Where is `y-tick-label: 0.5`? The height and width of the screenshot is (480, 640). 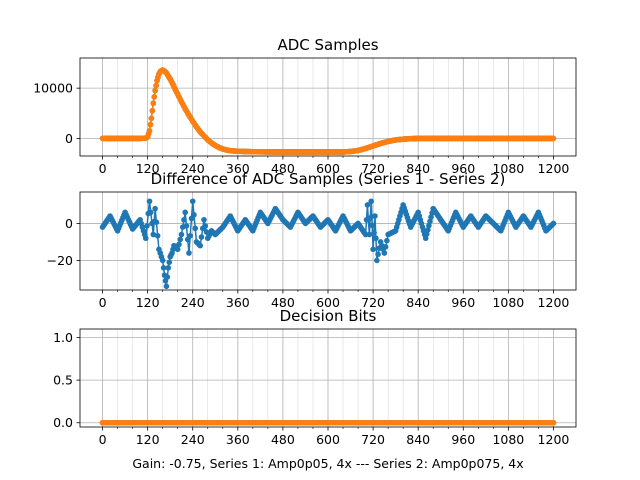
y-tick-label: 0.5 is located at coordinates (63, 380).